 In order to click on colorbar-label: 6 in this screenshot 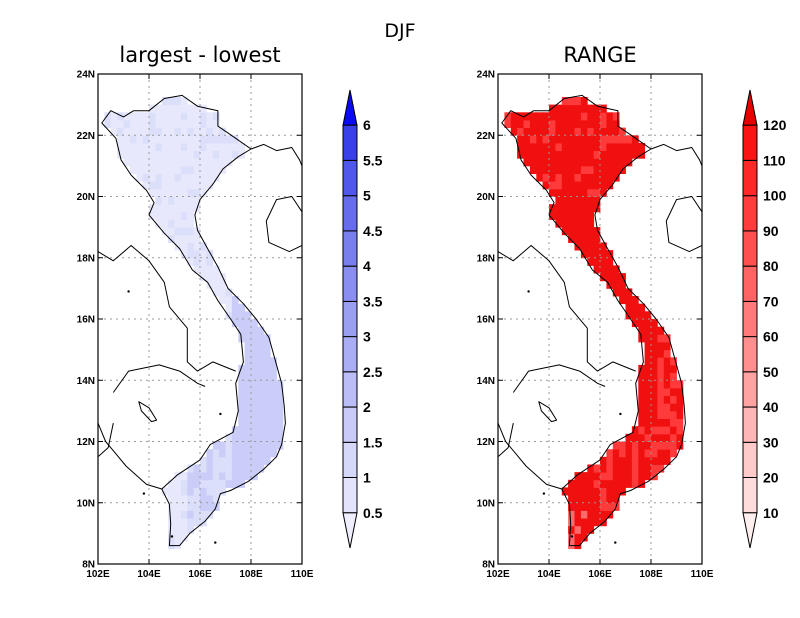, I will do `click(367, 125)`.